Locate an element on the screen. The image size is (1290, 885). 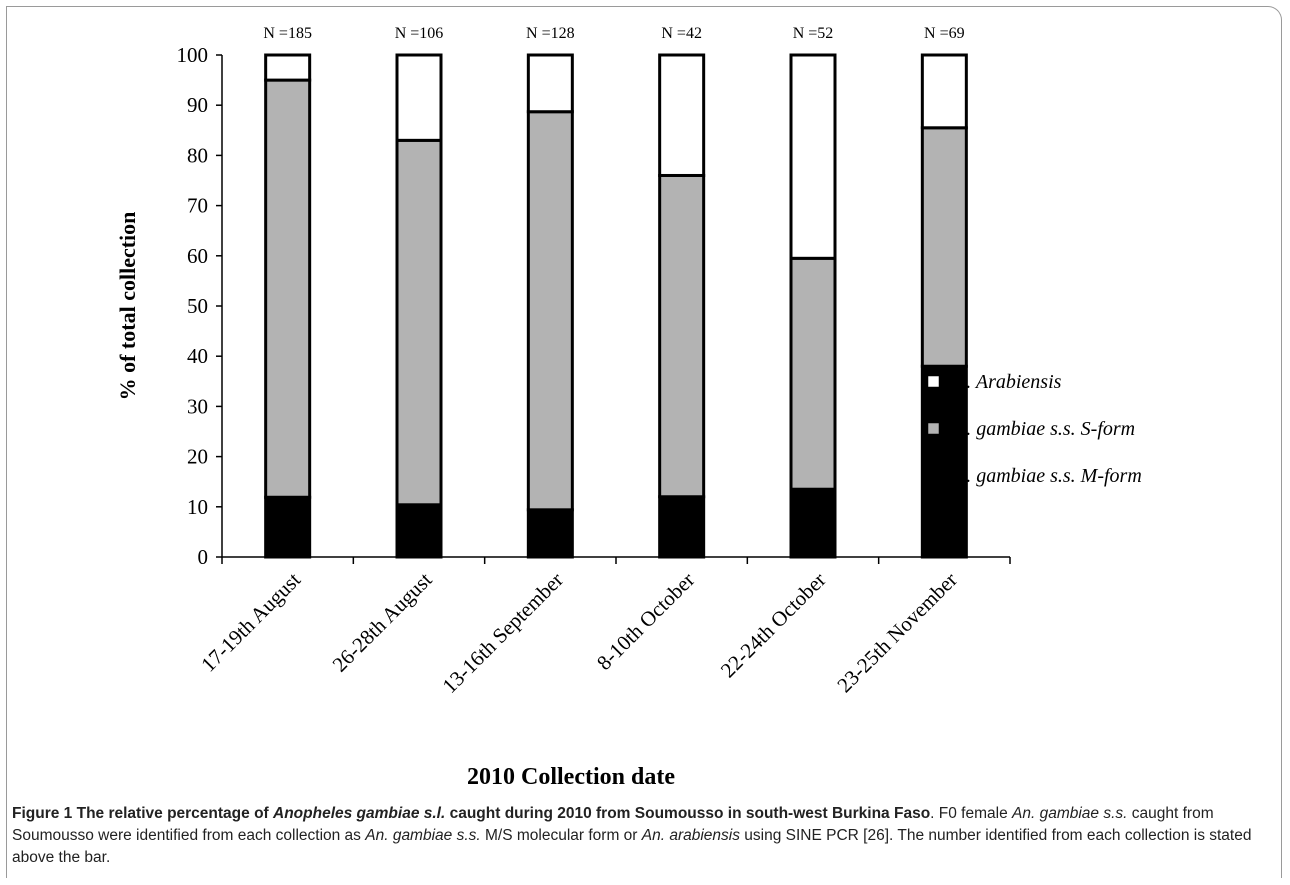
x-tick-label: 26-28th August is located at coordinates (382, 621).